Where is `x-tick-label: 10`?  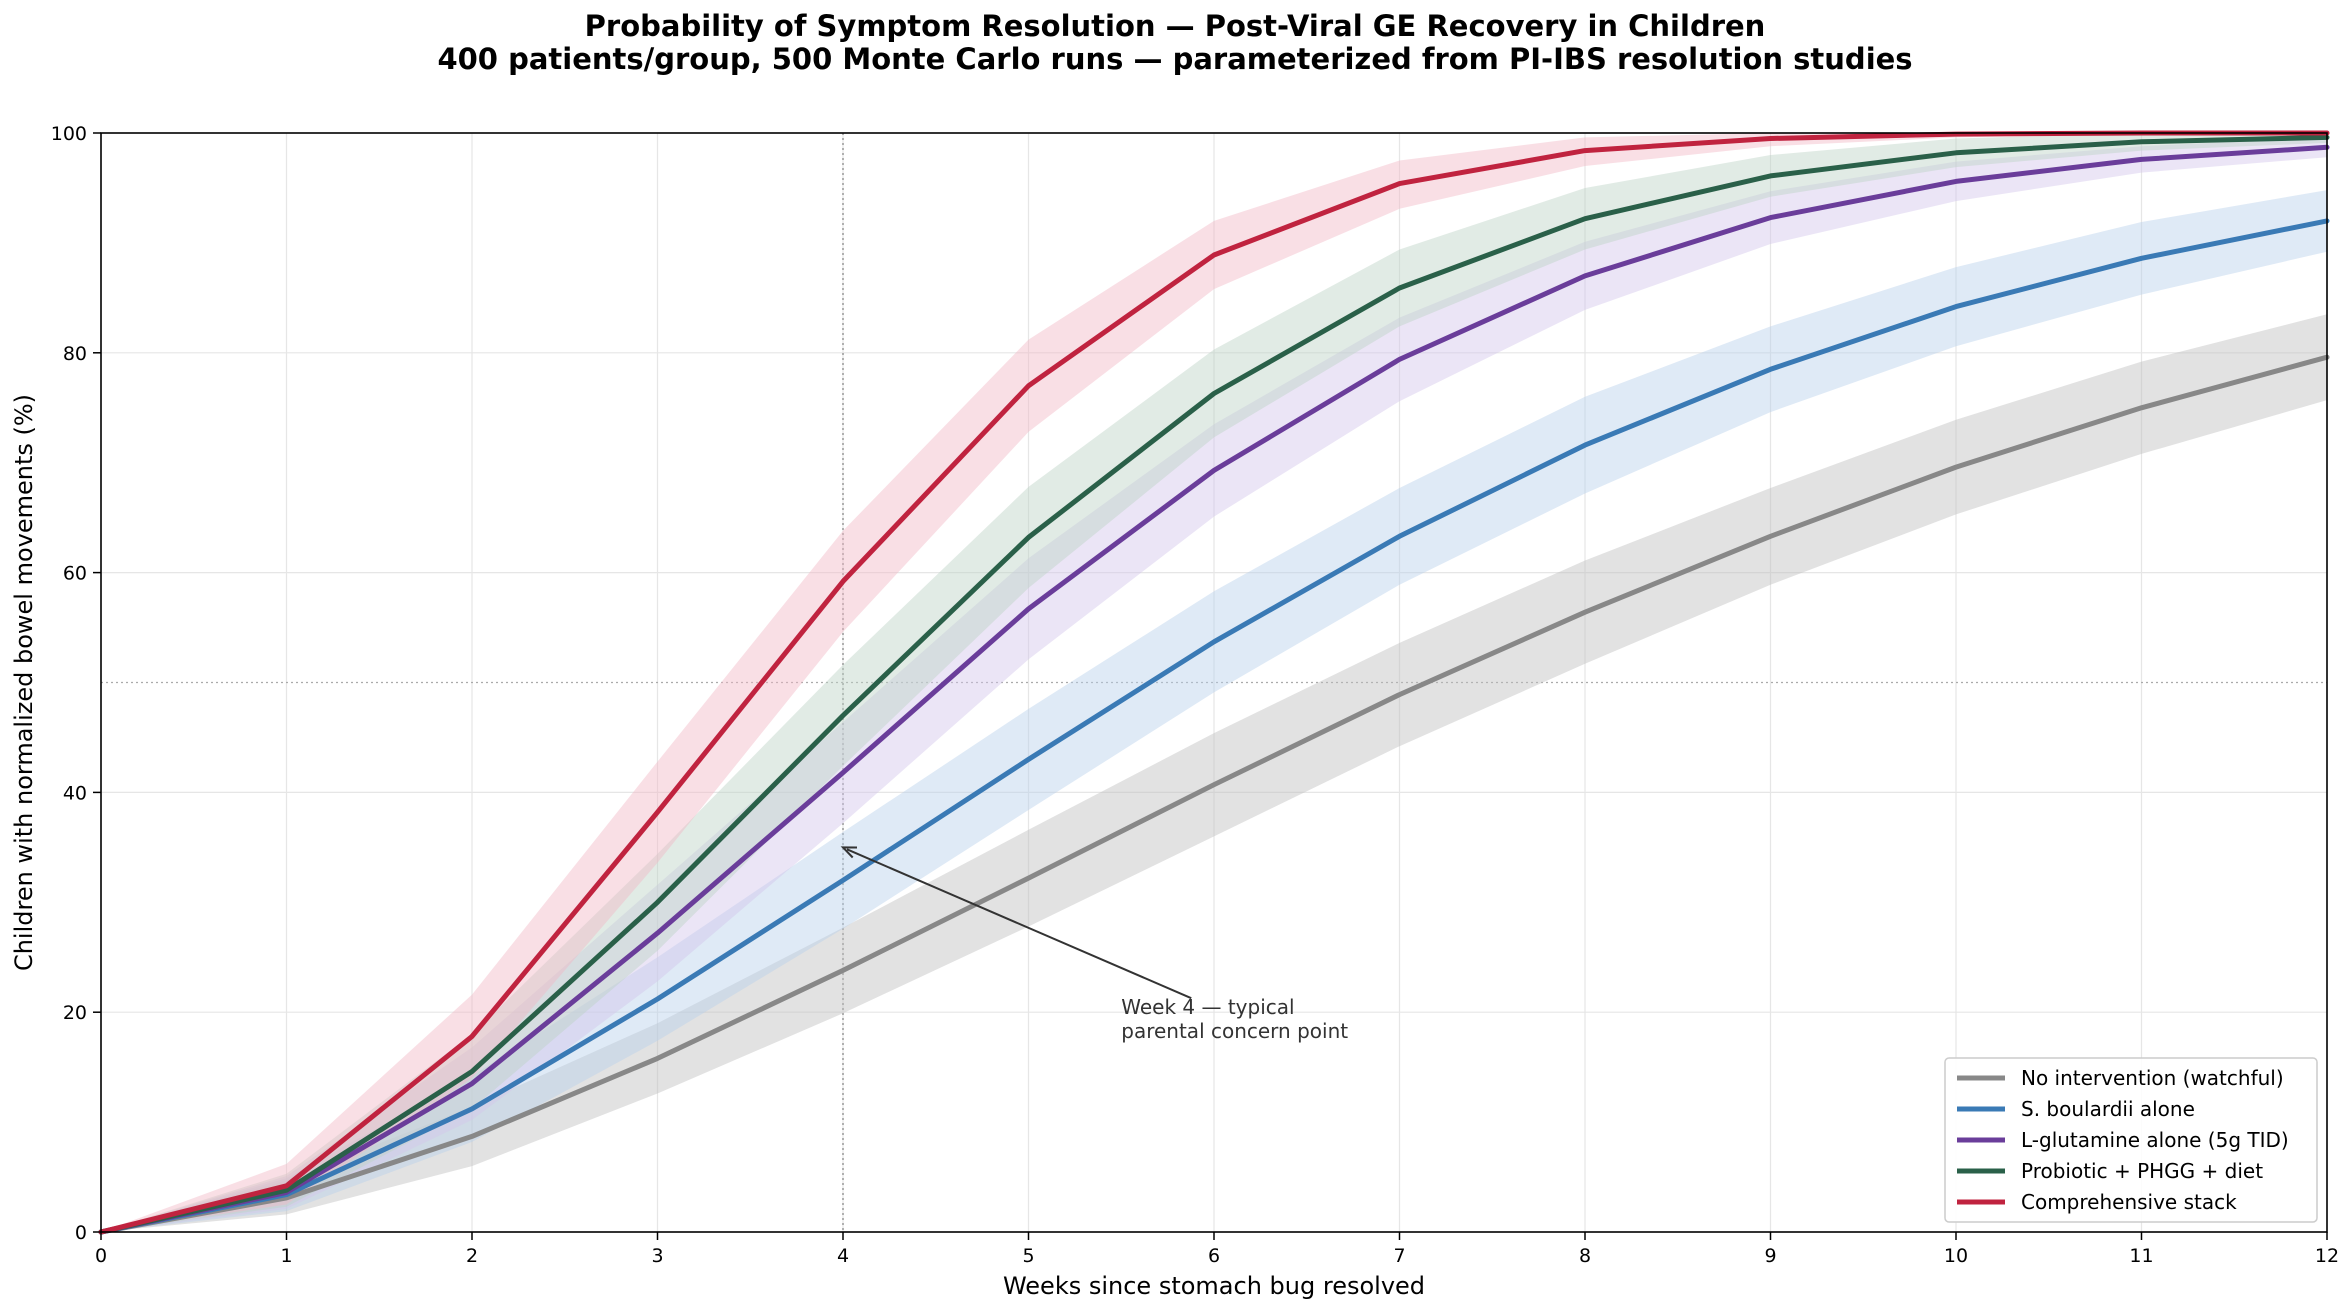 x-tick-label: 10 is located at coordinates (1956, 1256).